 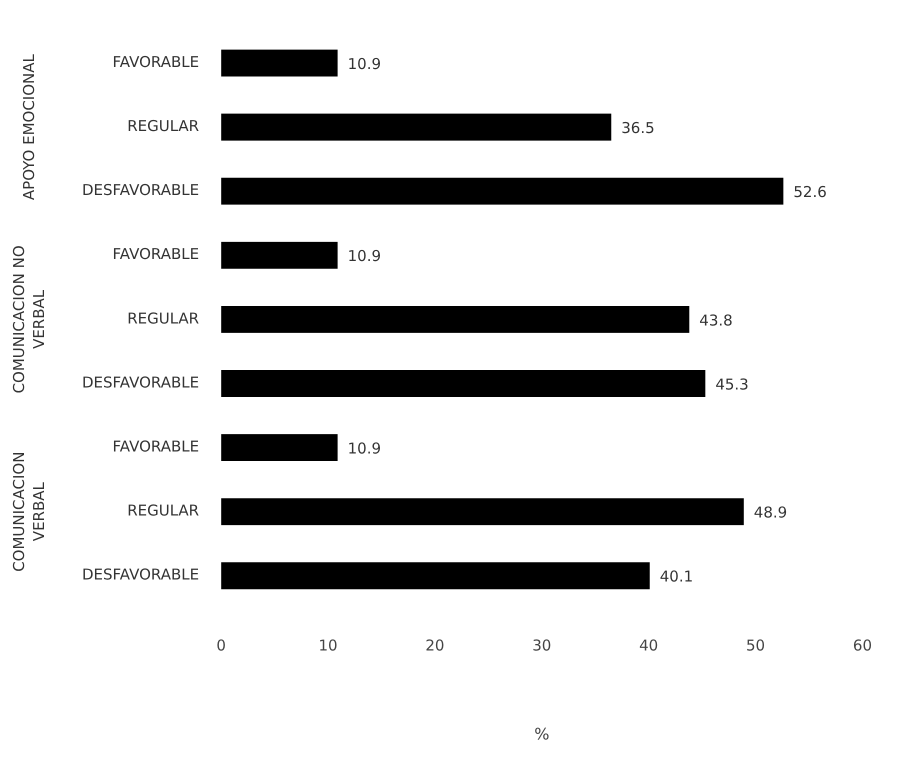 What do you see at coordinates (221, 645) in the screenshot?
I see `x-tick-label: 0` at bounding box center [221, 645].